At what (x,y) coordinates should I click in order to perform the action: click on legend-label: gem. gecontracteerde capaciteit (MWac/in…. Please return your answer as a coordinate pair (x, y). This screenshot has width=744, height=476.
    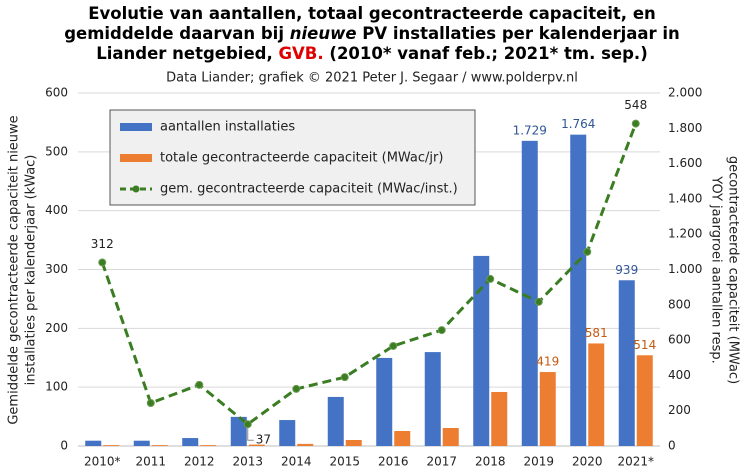
    Looking at the image, I should click on (309, 189).